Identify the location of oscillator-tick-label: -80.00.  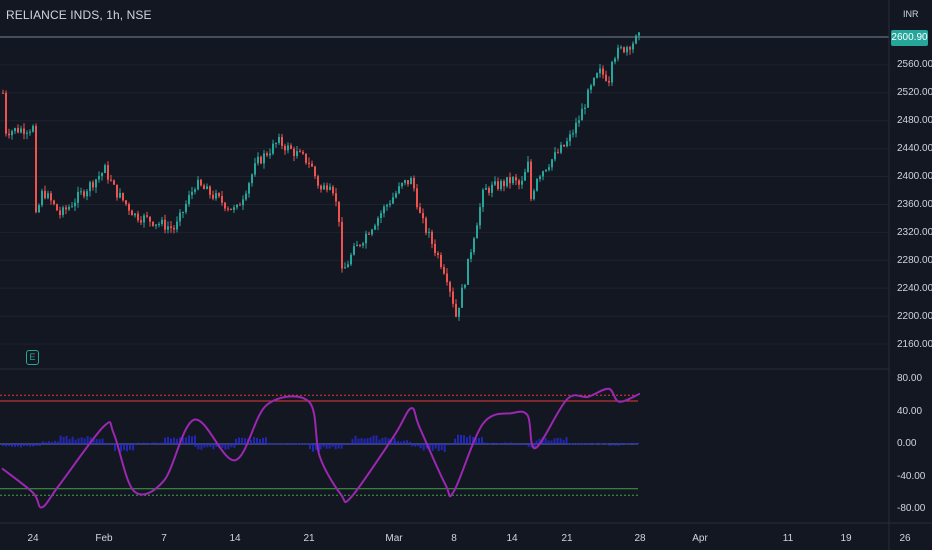
(911, 508).